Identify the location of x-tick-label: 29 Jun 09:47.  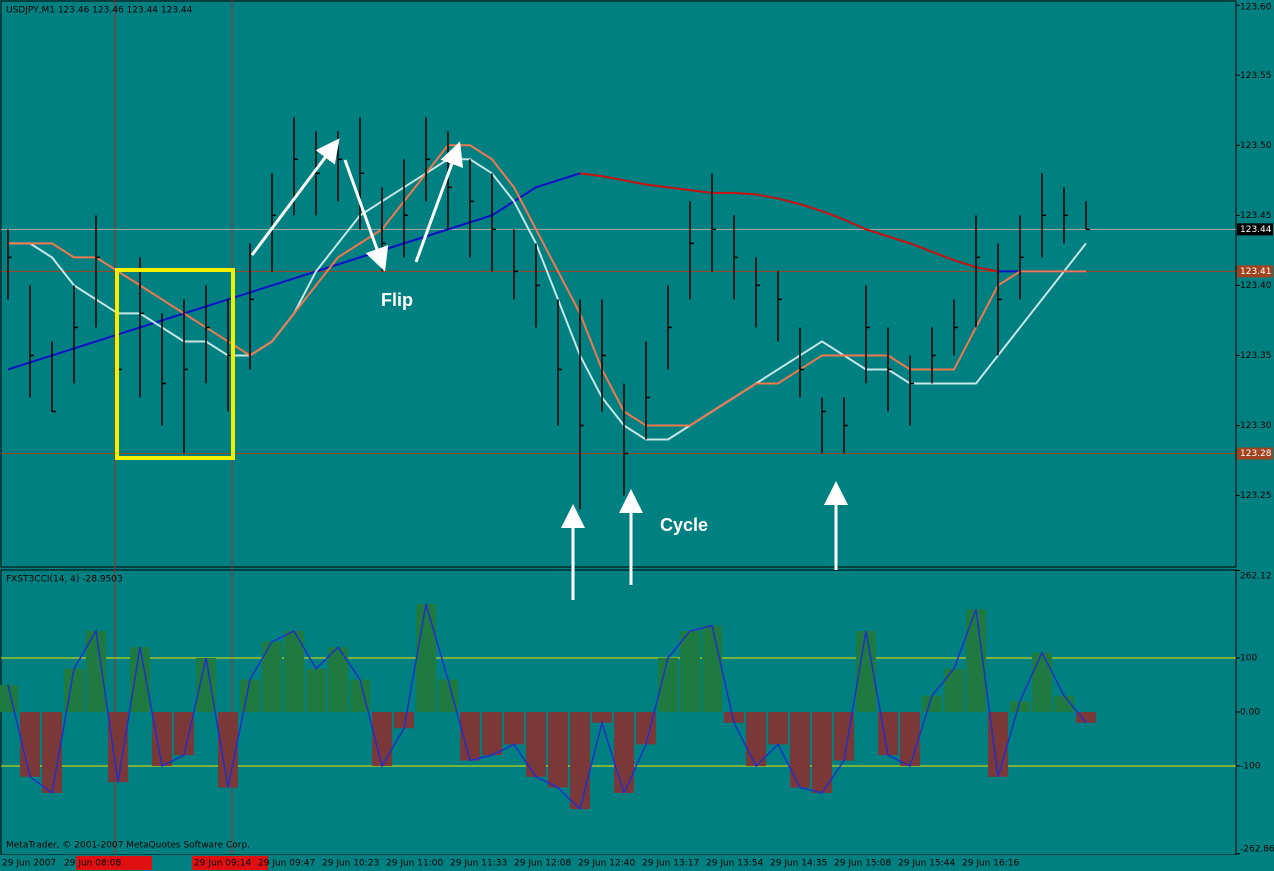
(286, 864).